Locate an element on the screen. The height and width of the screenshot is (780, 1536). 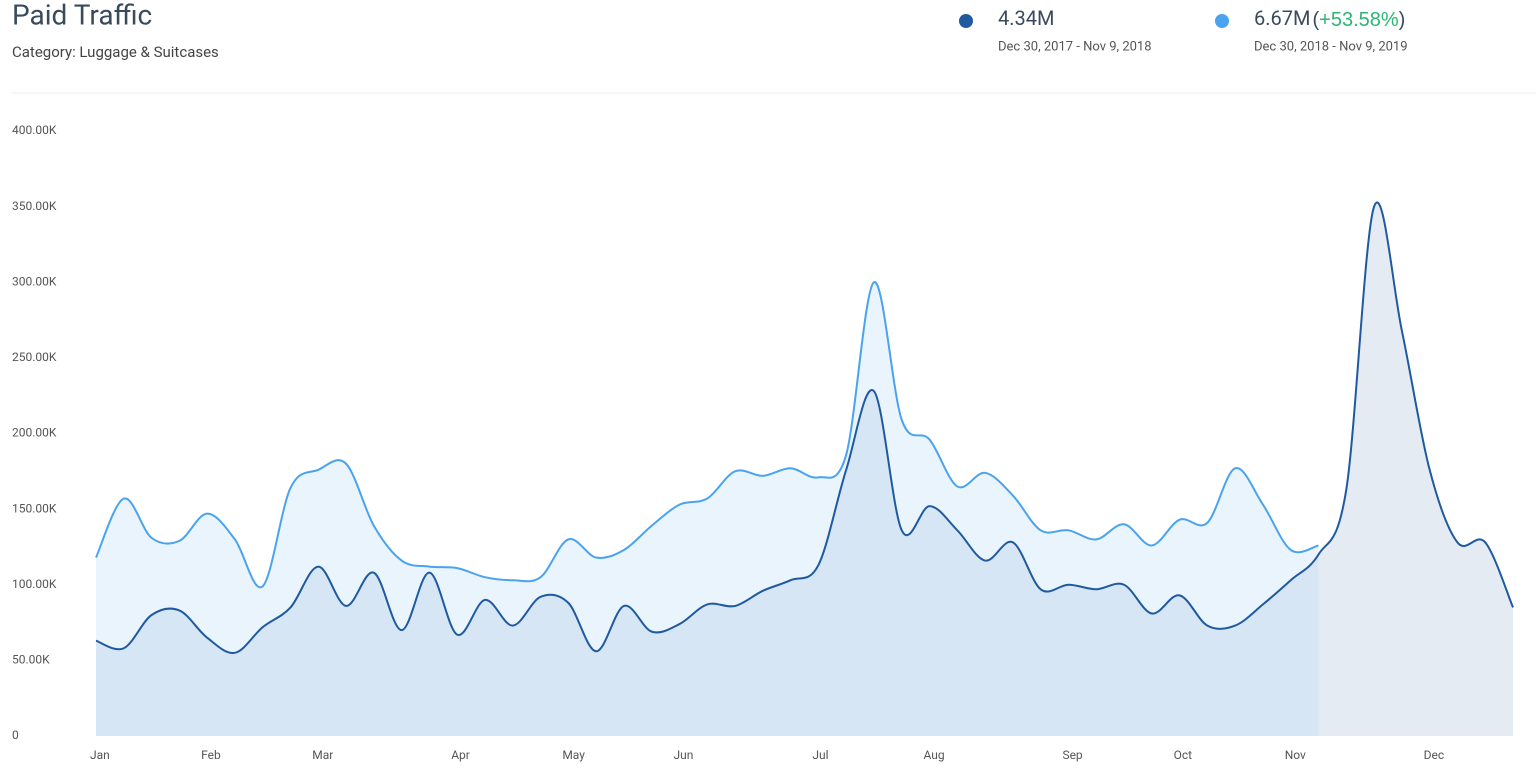
x-tick-label: Nov is located at coordinates (1295, 755).